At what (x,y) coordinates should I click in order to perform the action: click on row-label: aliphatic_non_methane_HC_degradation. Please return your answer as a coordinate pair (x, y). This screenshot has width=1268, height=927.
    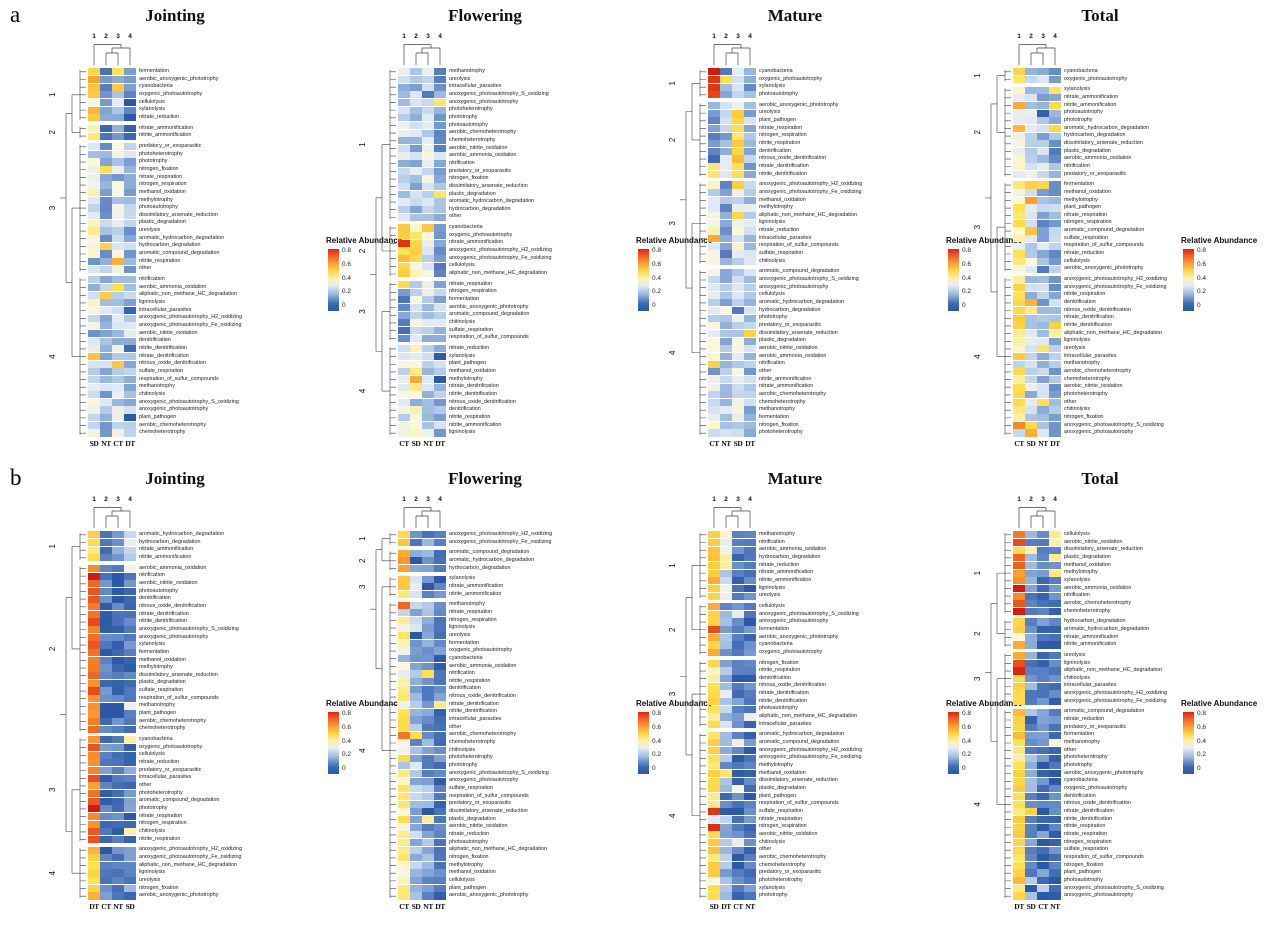
    Looking at the image, I should click on (808, 214).